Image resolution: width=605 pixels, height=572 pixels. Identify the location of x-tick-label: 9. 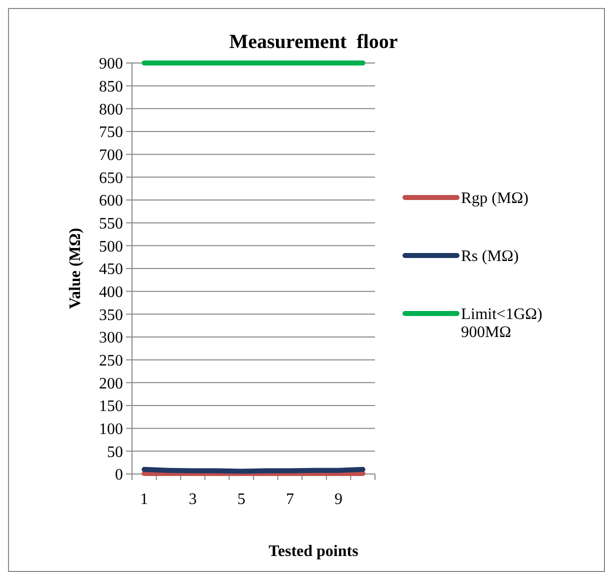
(338, 499).